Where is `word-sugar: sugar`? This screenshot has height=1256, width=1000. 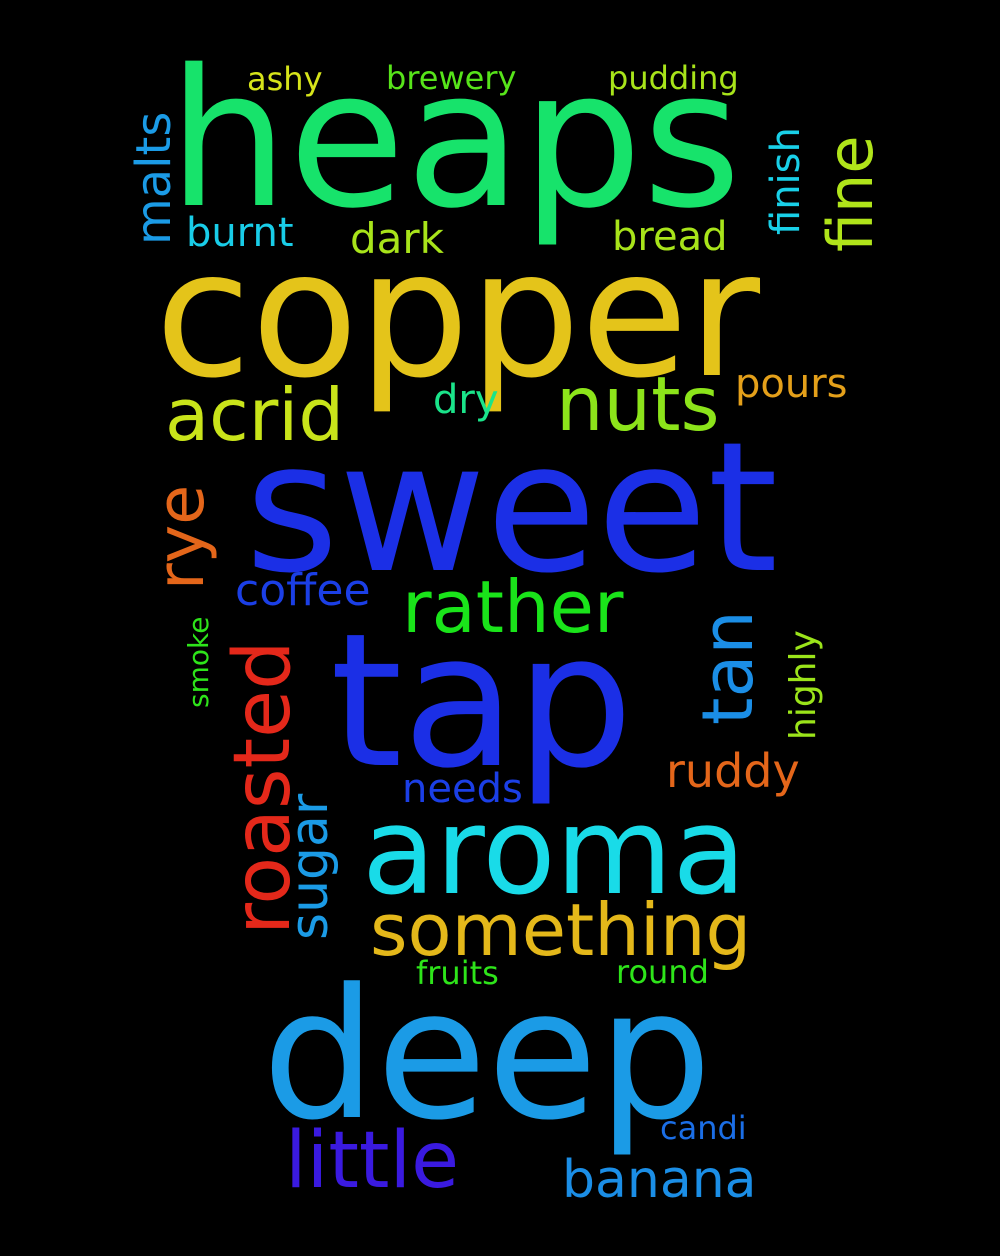 word-sugar: sugar is located at coordinates (310, 866).